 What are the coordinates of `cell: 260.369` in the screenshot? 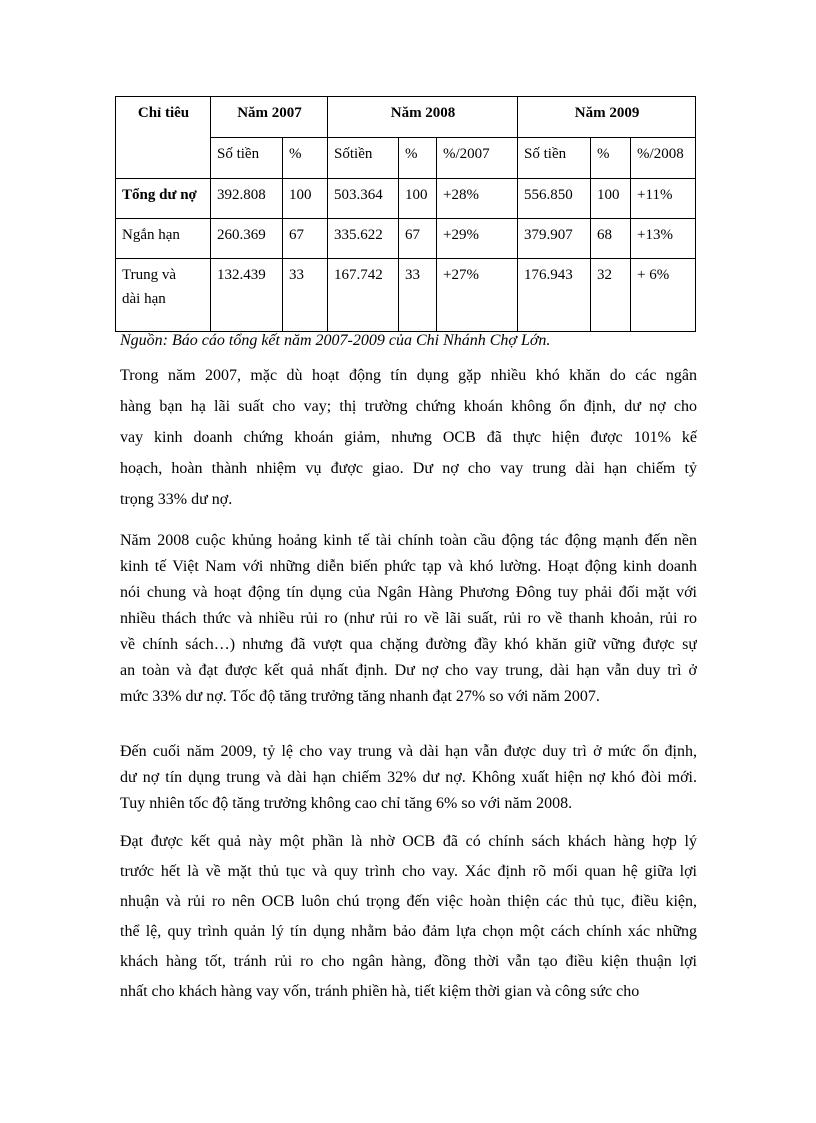 It's located at (246, 238).